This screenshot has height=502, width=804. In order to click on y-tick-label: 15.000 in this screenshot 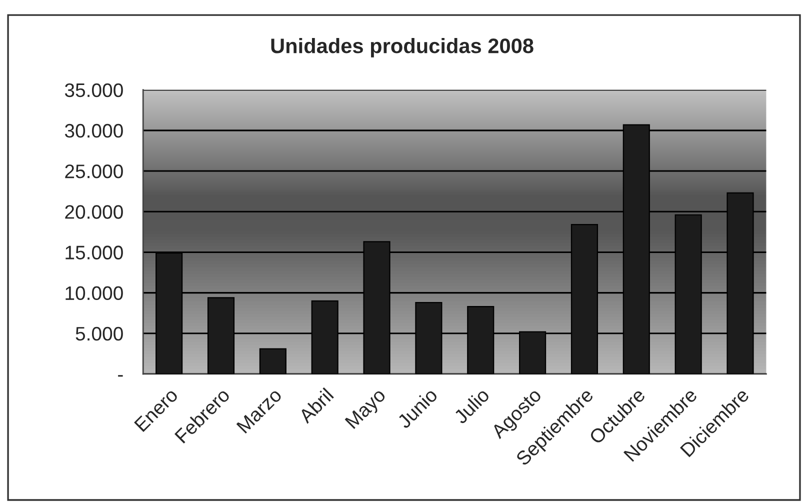, I will do `click(94, 253)`.